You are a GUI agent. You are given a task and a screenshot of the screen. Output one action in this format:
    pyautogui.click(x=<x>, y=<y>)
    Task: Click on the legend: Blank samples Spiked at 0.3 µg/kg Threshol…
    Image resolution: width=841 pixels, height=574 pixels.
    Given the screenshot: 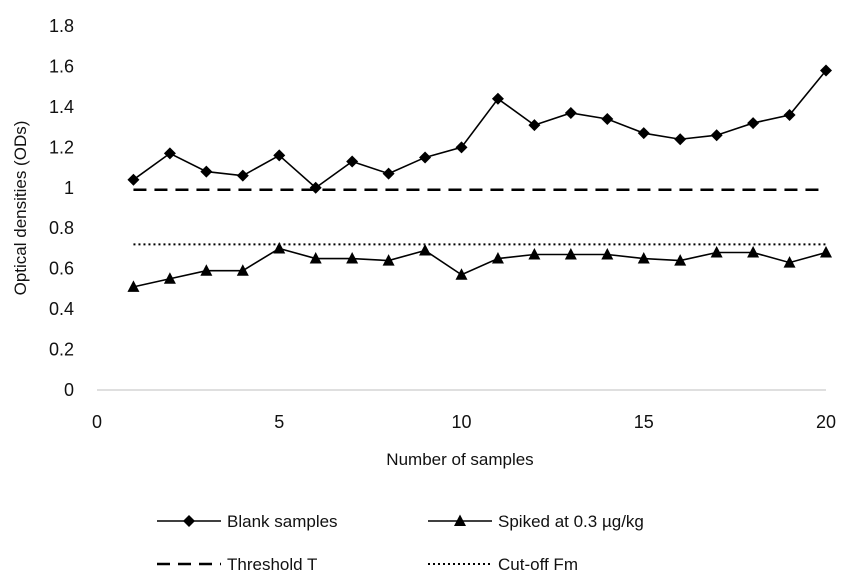 What is the action you would take?
    pyautogui.click(x=400, y=543)
    